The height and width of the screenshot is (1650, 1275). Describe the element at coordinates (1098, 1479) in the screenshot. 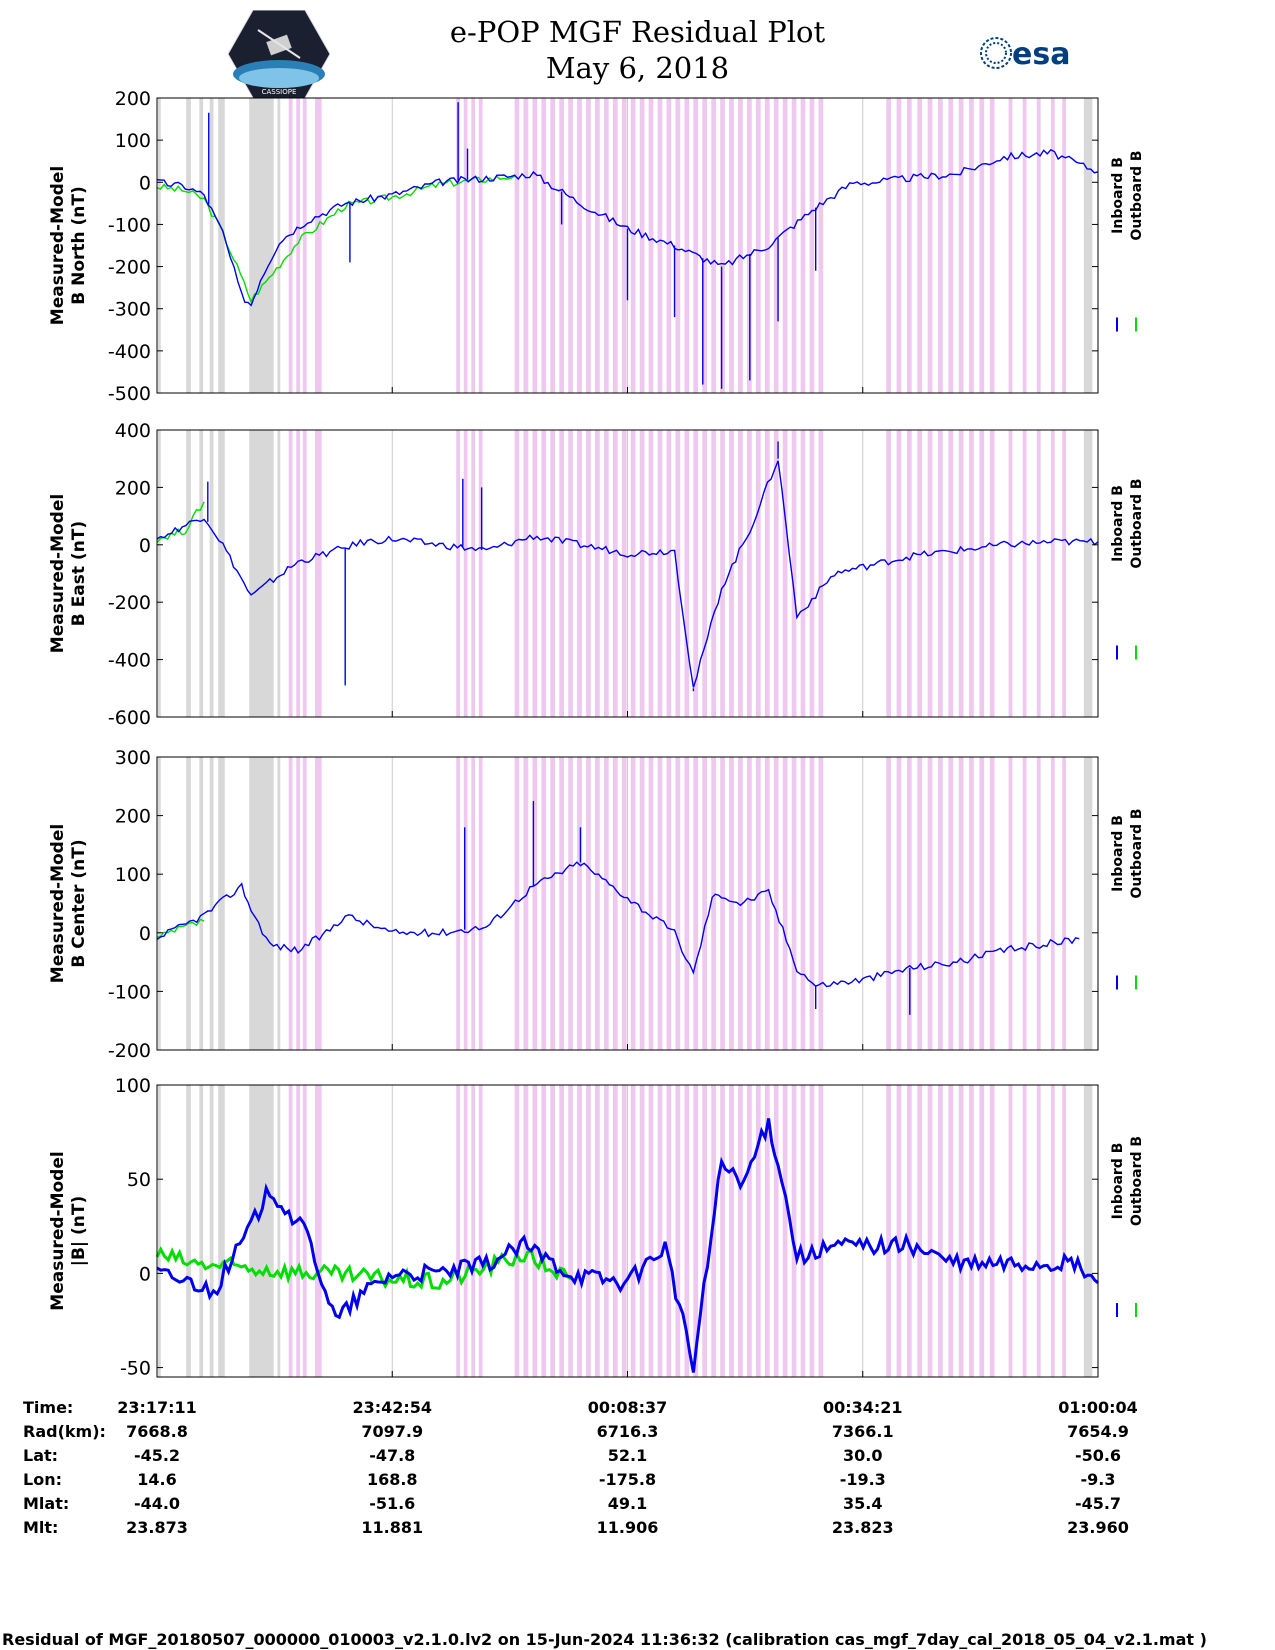

I see `orbit-row-value: -9.3` at that location.